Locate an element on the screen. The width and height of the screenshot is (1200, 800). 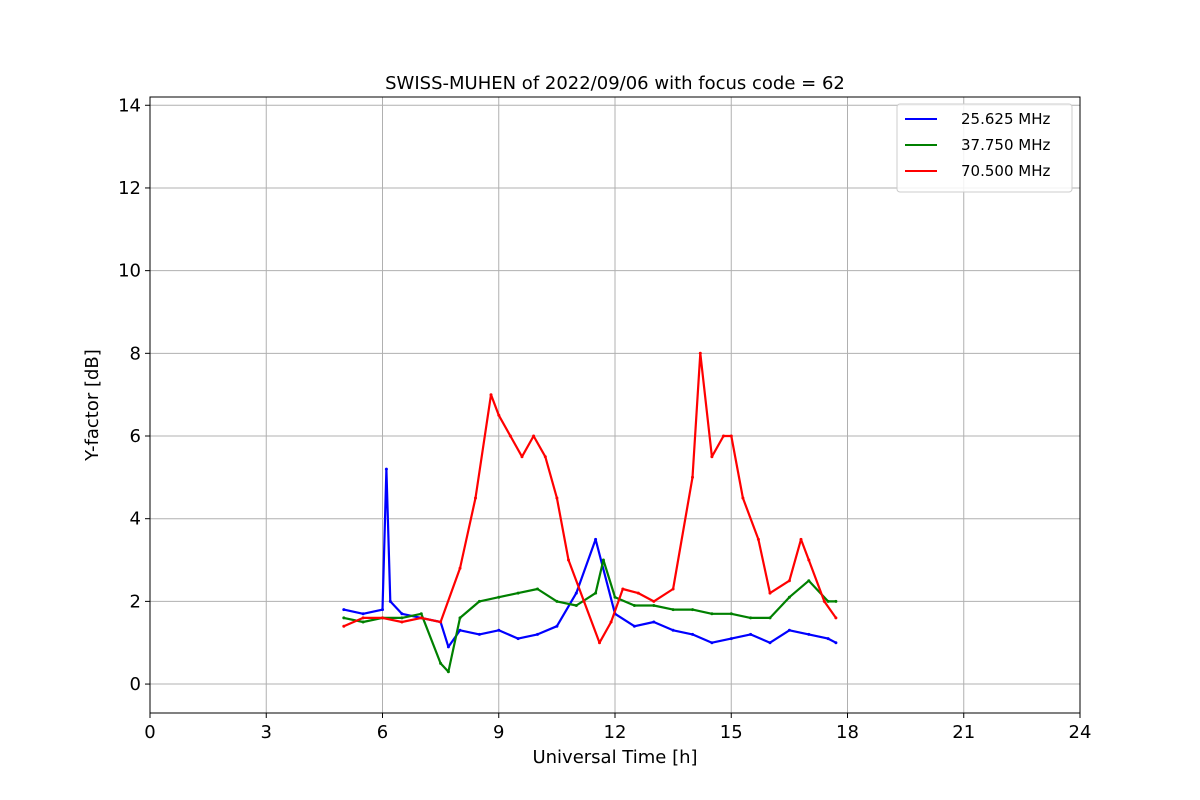
y-tick-label: 14 is located at coordinates (129, 105).